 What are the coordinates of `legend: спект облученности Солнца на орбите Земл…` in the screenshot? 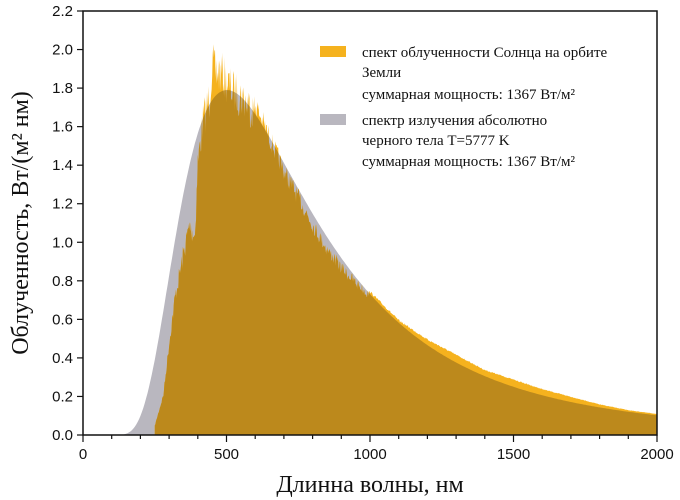 It's located at (482, 108).